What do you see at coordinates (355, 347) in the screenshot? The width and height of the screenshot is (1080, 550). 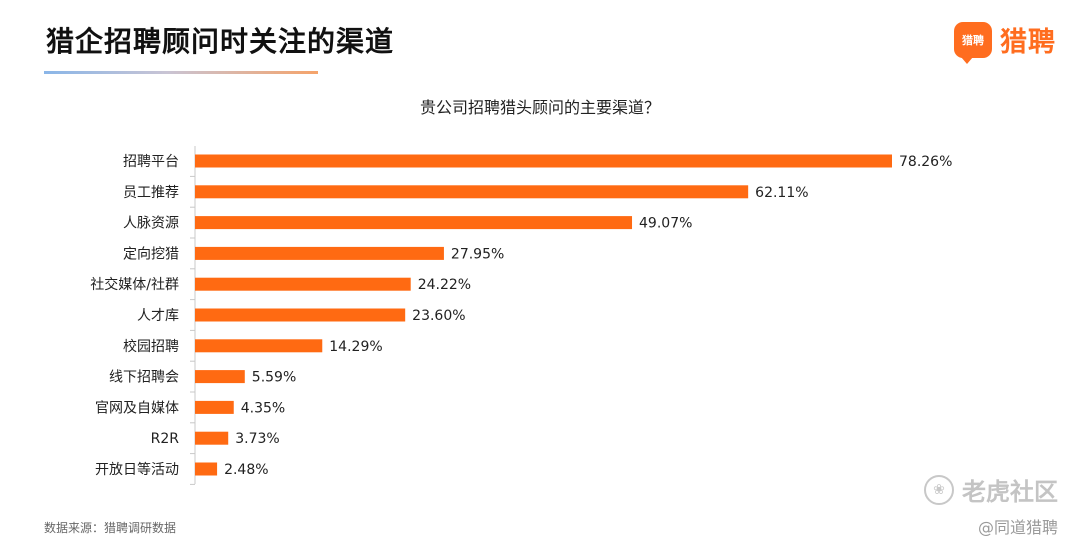 I see `bar-value-label: 14.29%` at bounding box center [355, 347].